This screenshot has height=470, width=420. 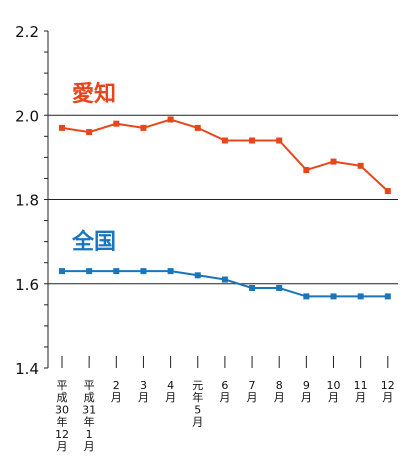 What do you see at coordinates (89, 434) in the screenshot?
I see `x-tick-label-part: 1` at bounding box center [89, 434].